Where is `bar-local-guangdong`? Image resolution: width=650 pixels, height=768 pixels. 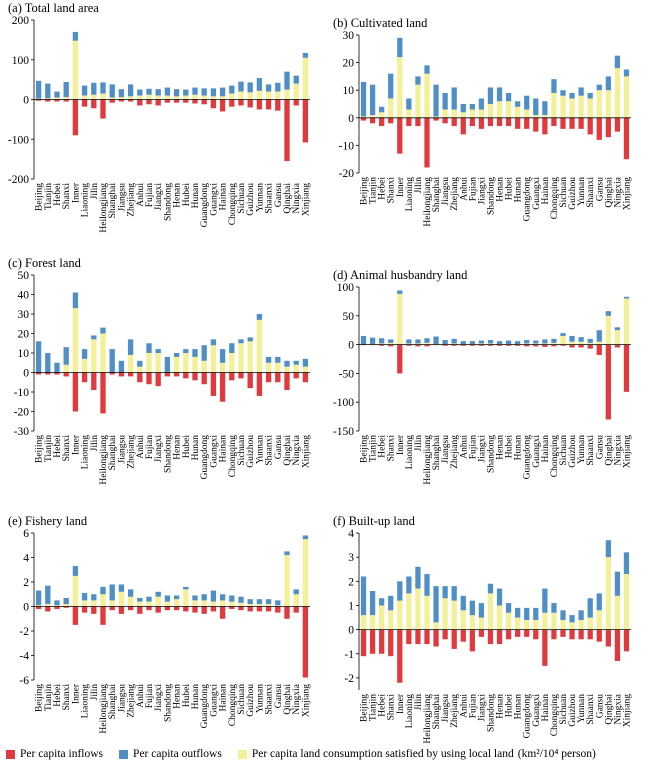
bar-local-guangdong is located at coordinates (204, 366).